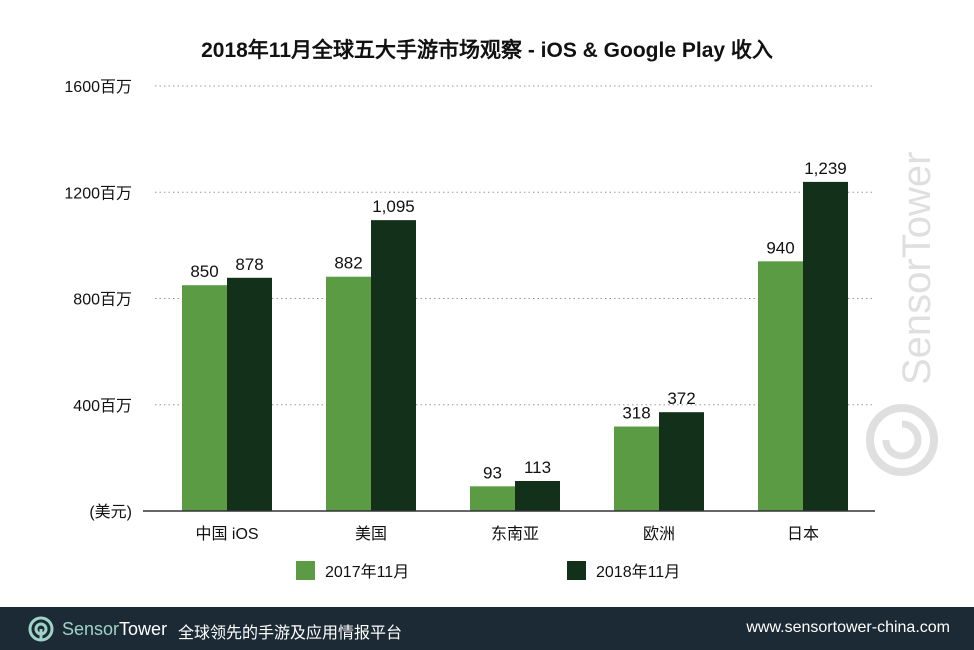  Describe the element at coordinates (204, 271) in the screenshot. I see `data-label: 850` at that location.